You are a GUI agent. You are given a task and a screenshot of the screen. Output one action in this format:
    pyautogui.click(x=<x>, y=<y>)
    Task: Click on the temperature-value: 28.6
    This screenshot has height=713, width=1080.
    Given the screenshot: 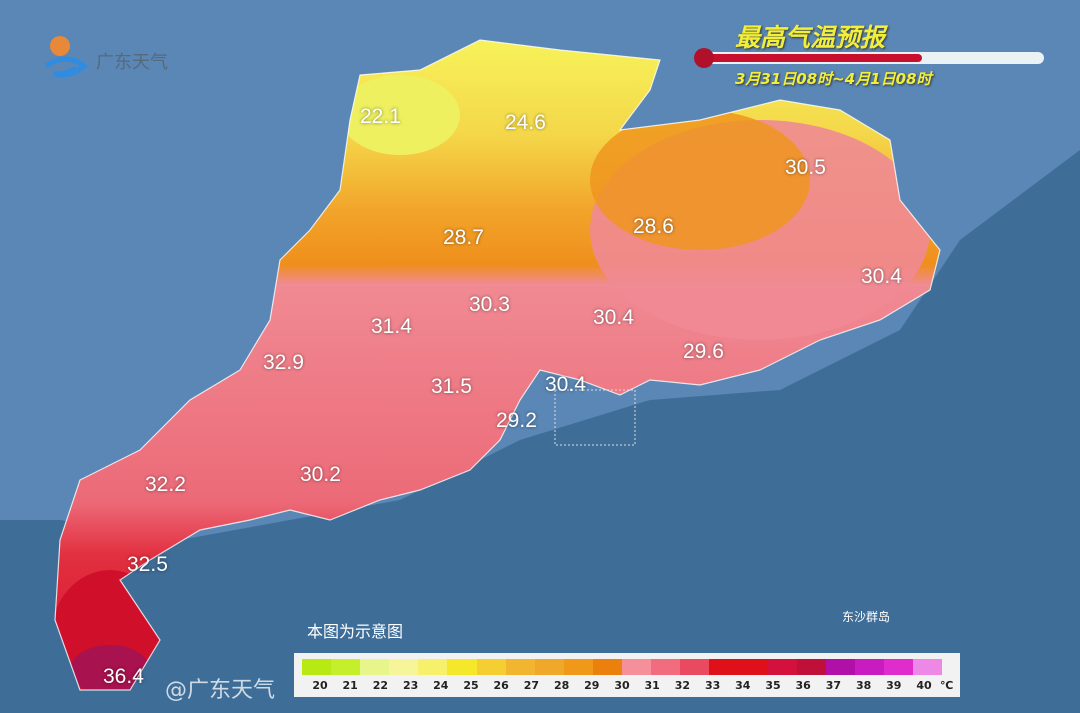 What is the action you would take?
    pyautogui.click(x=653, y=226)
    